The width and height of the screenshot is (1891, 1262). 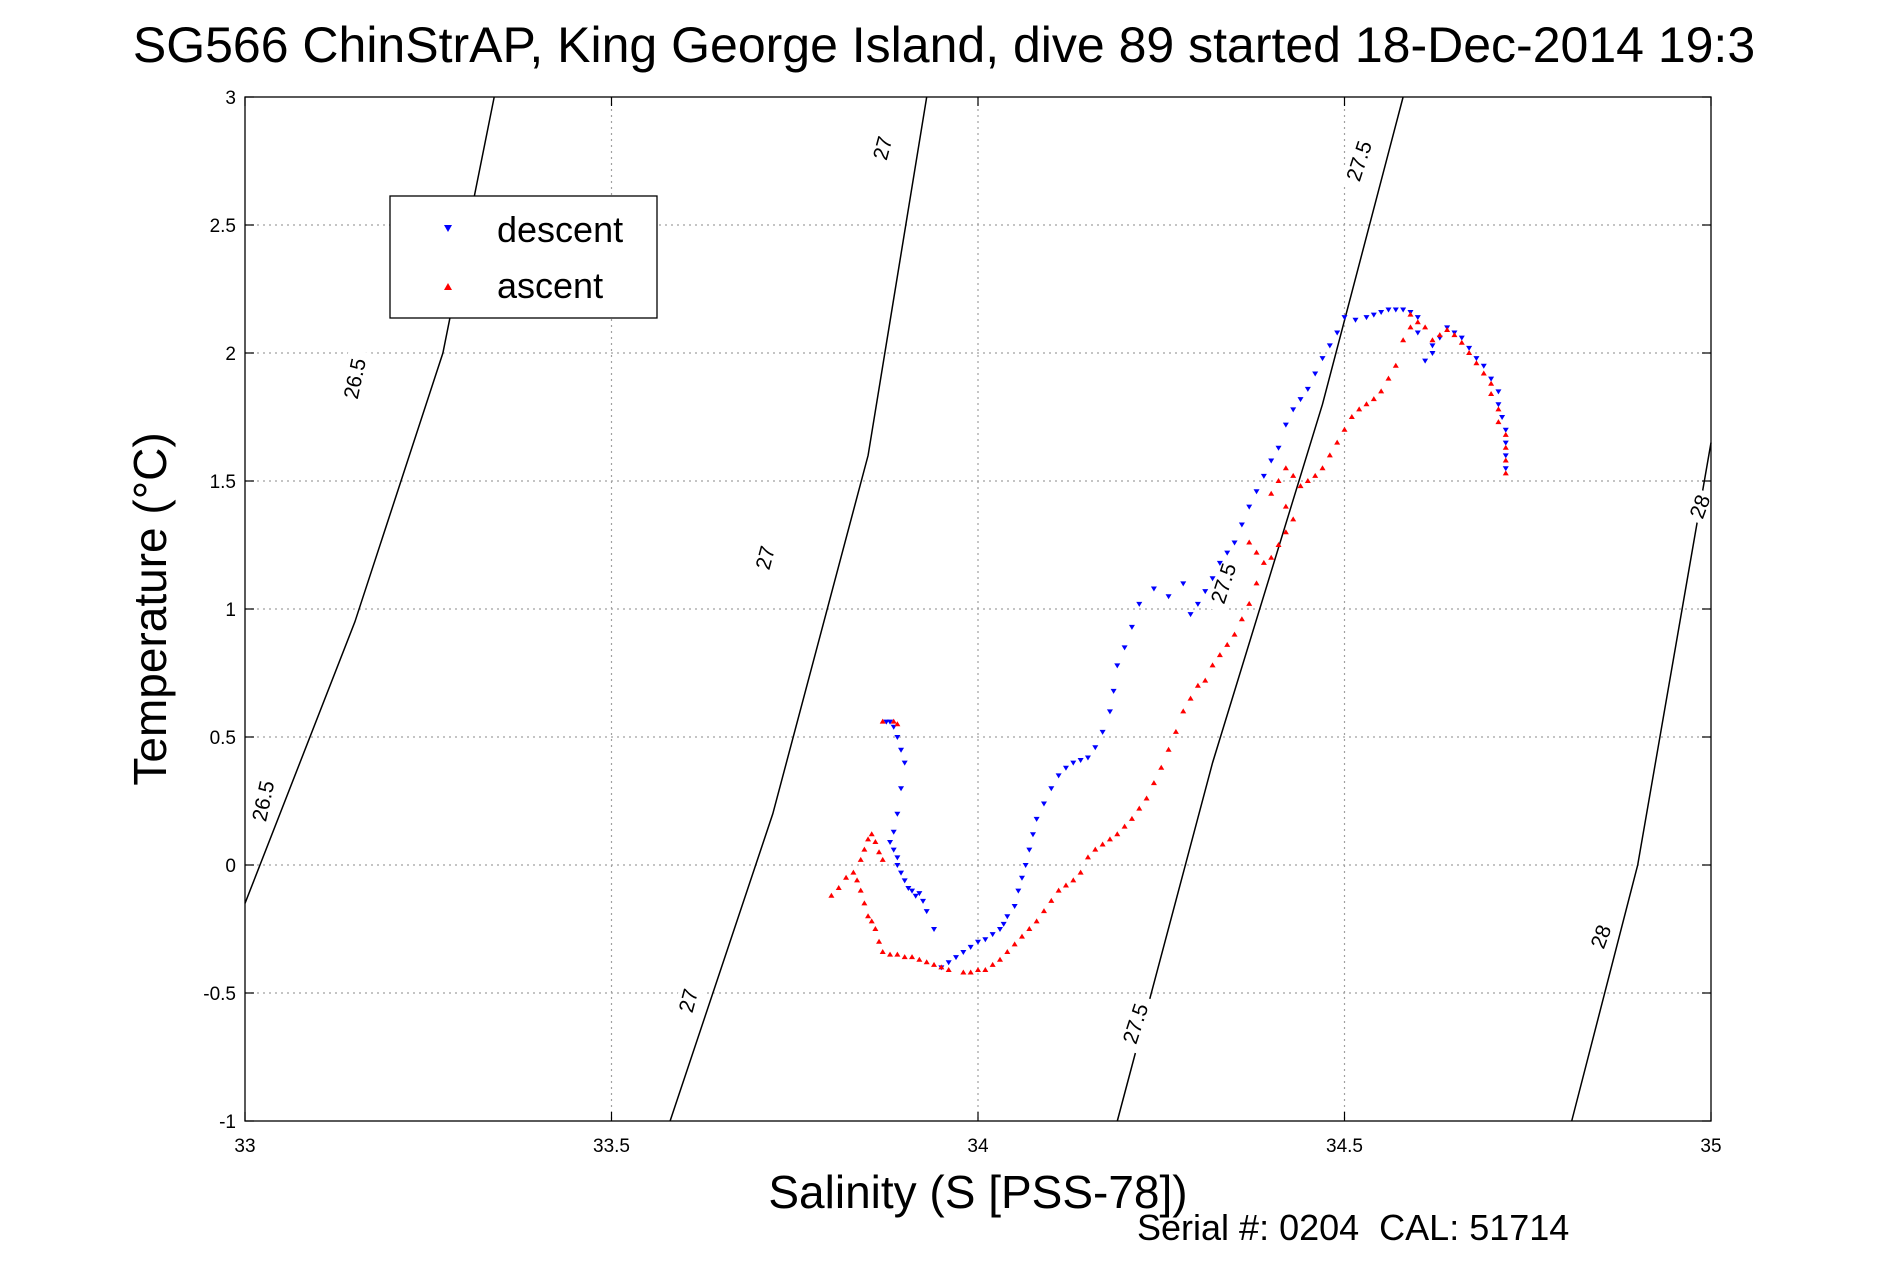 I want to click on legend-descent-label: descent, so click(x=560, y=229).